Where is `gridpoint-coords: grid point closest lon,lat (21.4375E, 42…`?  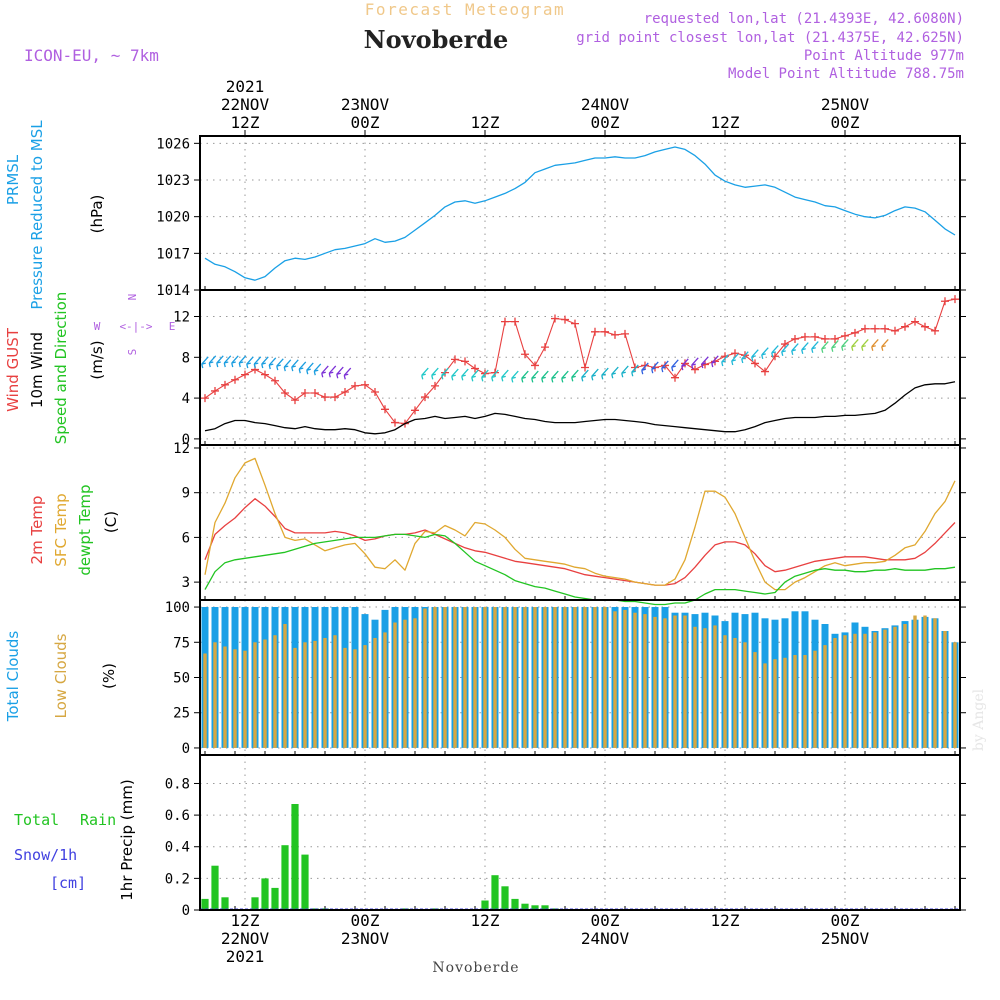 gridpoint-coords: grid point closest lon,lat (21.4375E, 42… is located at coordinates (770, 38).